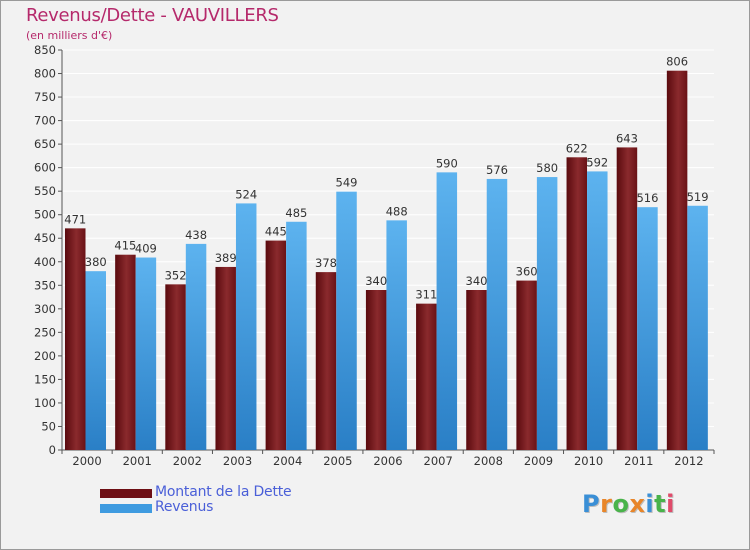 The image size is (750, 550). What do you see at coordinates (326, 263) in the screenshot?
I see `data-label-dette: 378` at bounding box center [326, 263].